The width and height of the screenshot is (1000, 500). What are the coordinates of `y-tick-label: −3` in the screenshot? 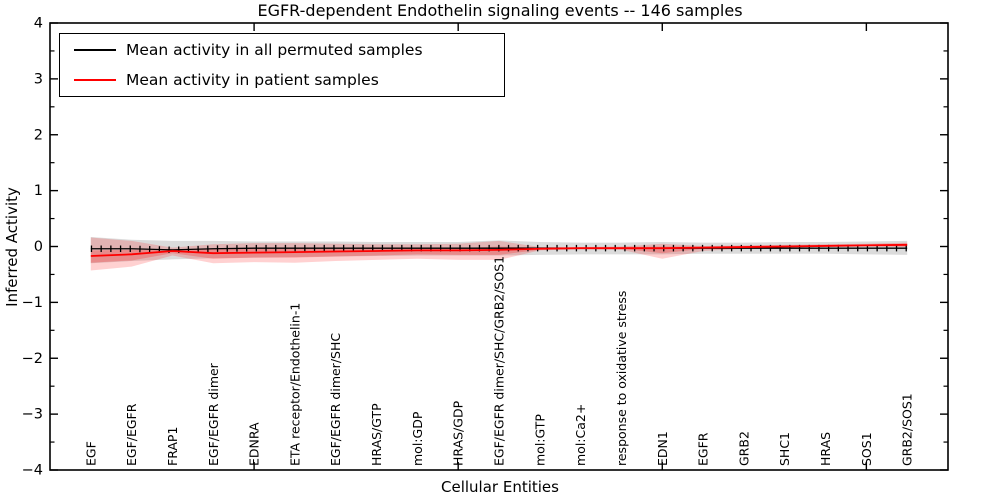 It's located at (32, 415).